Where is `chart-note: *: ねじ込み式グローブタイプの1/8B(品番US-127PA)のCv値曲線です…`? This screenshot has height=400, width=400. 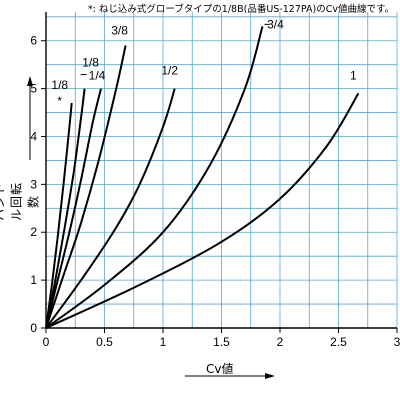 chart-note: *: ねじ込み式グローブタイプの1/8B(品番US-127PA)のCv値曲線です… is located at coordinates (240, 9).